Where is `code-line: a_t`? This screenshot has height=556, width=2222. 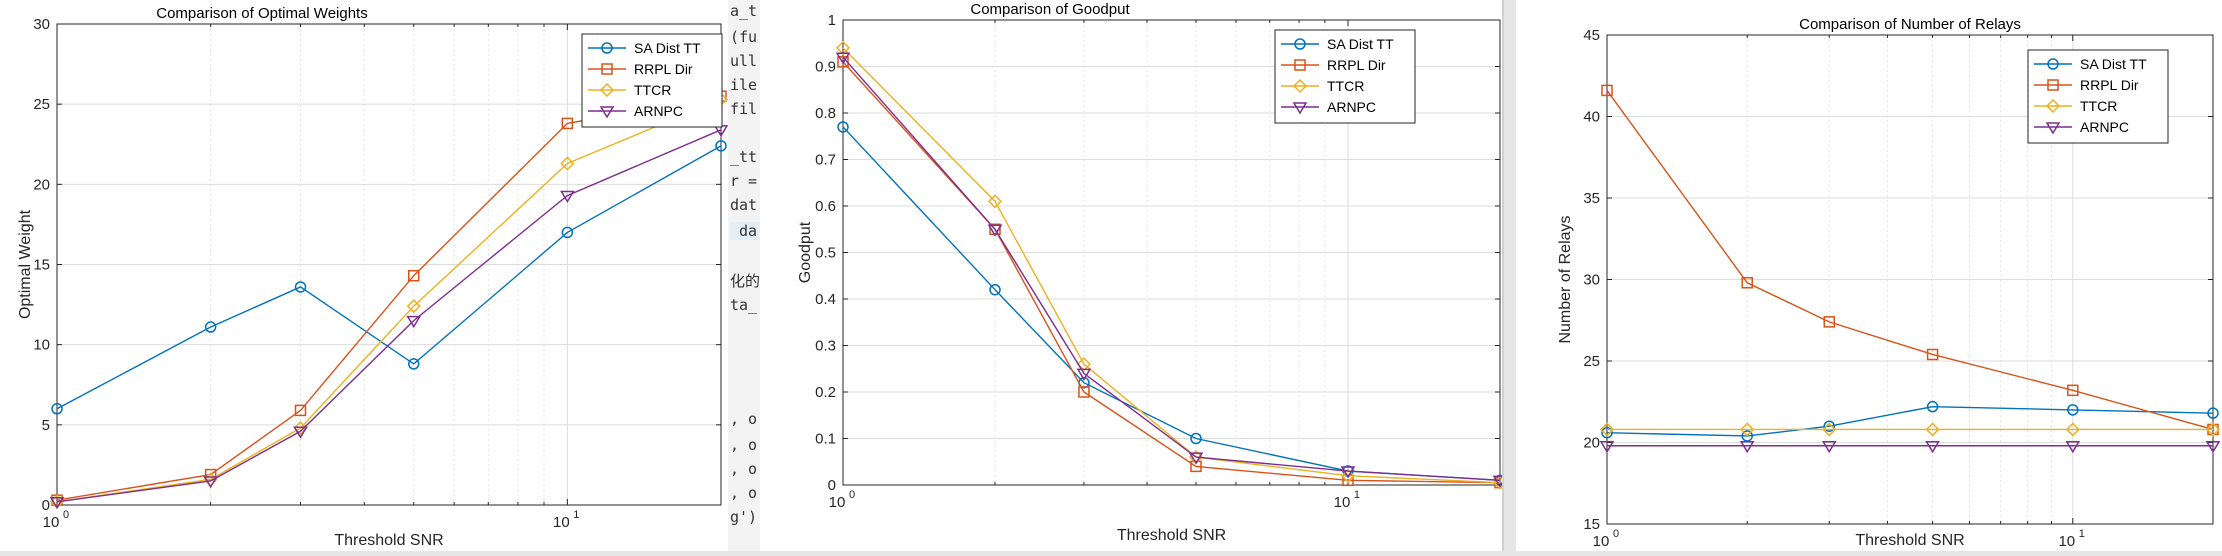
code-line: a_t is located at coordinates (744, 11).